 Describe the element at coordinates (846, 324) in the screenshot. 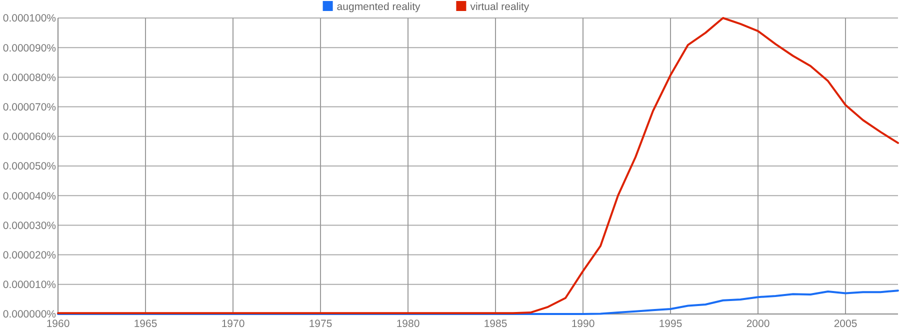

I see `x-tick-label: 2005` at that location.